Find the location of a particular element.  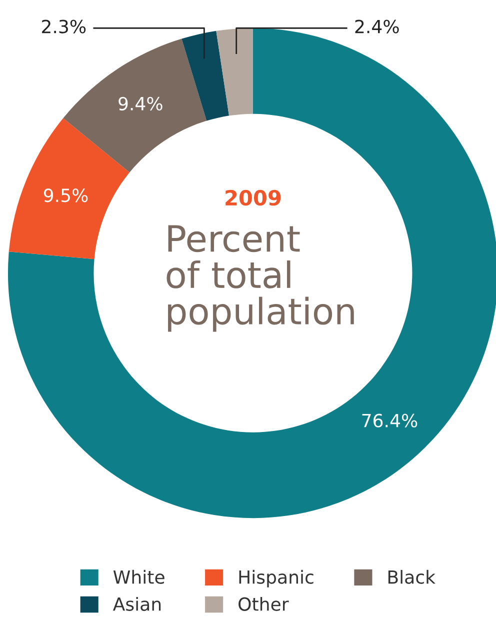

data-label: 9.5% is located at coordinates (66, 195).